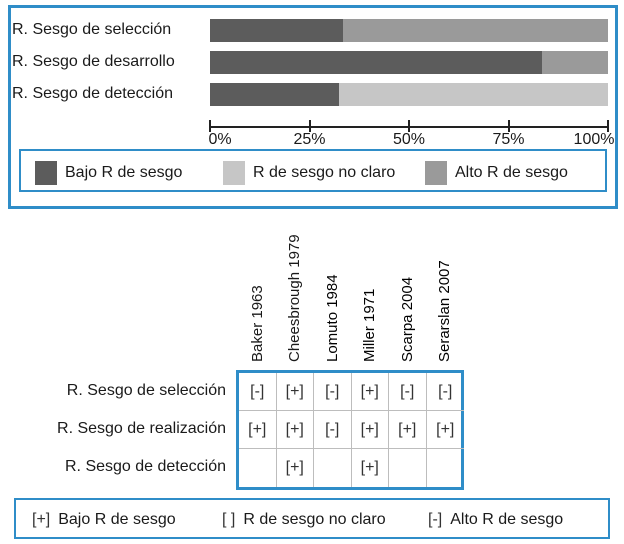 The image size is (624, 544). I want to click on table-legend-item: [-] Alto R de sesgo, so click(495, 520).